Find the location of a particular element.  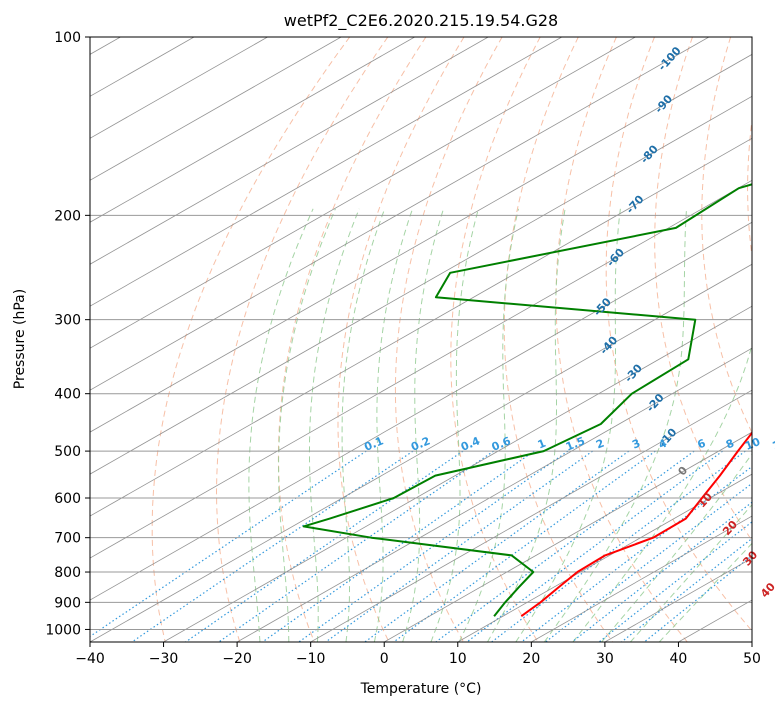

x-tick-label: 10 is located at coordinates (458, 659).